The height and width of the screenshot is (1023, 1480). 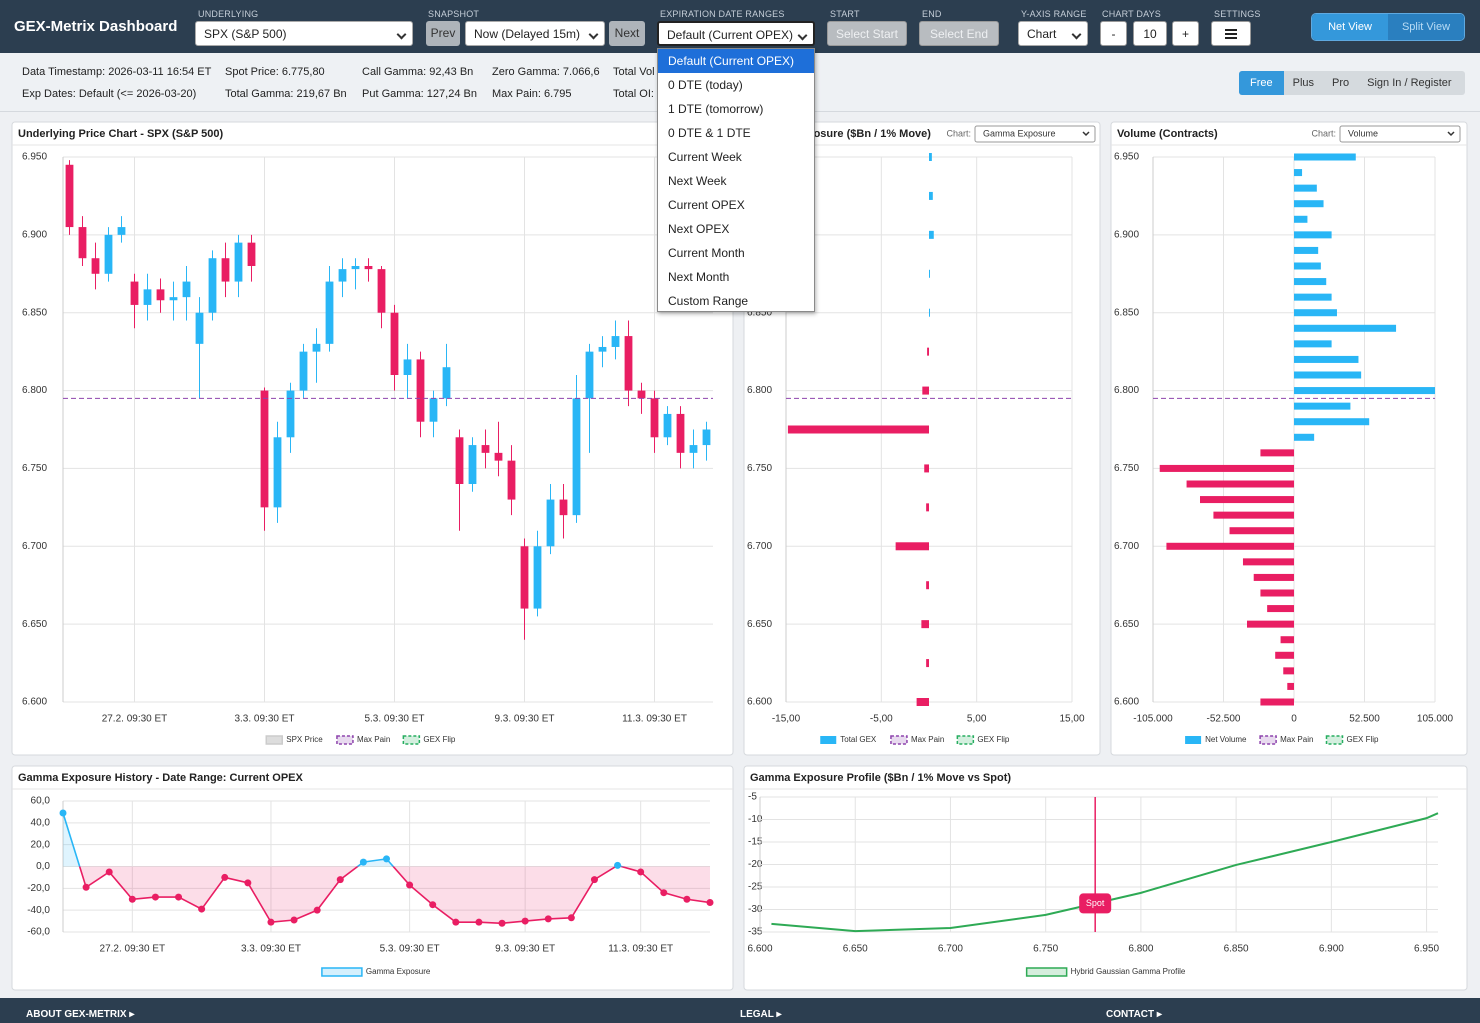 What do you see at coordinates (1150, 33) in the screenshot?
I see `days-input: 10` at bounding box center [1150, 33].